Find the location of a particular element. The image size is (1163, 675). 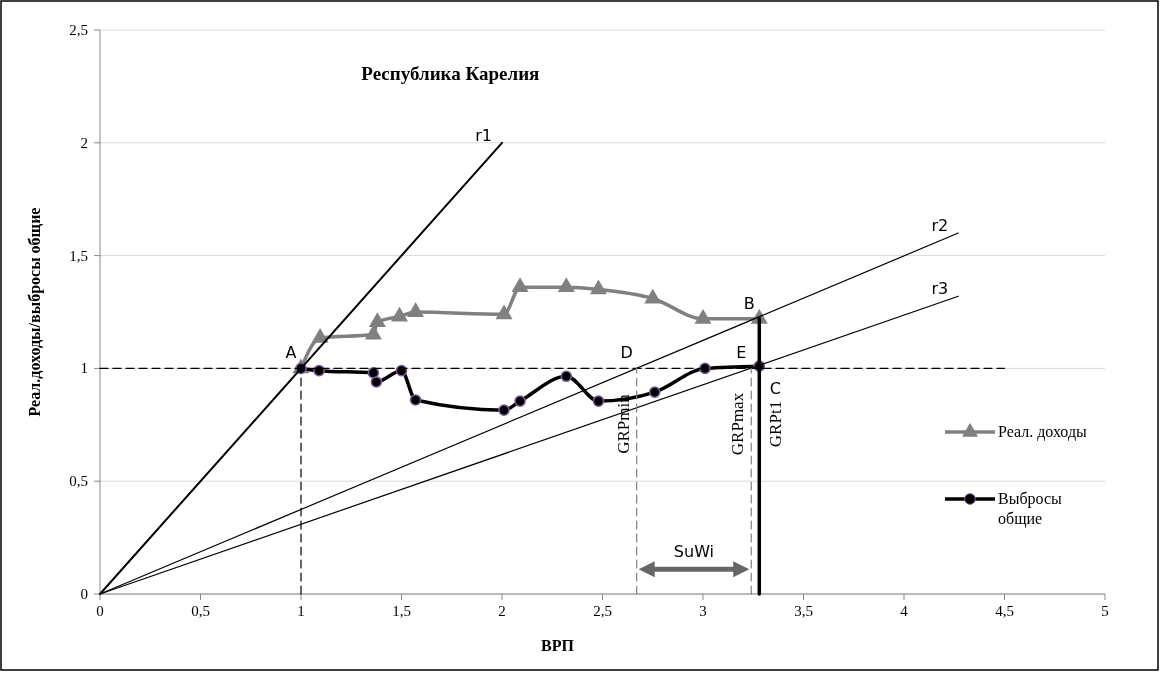

series-label: r3 is located at coordinates (940, 289).